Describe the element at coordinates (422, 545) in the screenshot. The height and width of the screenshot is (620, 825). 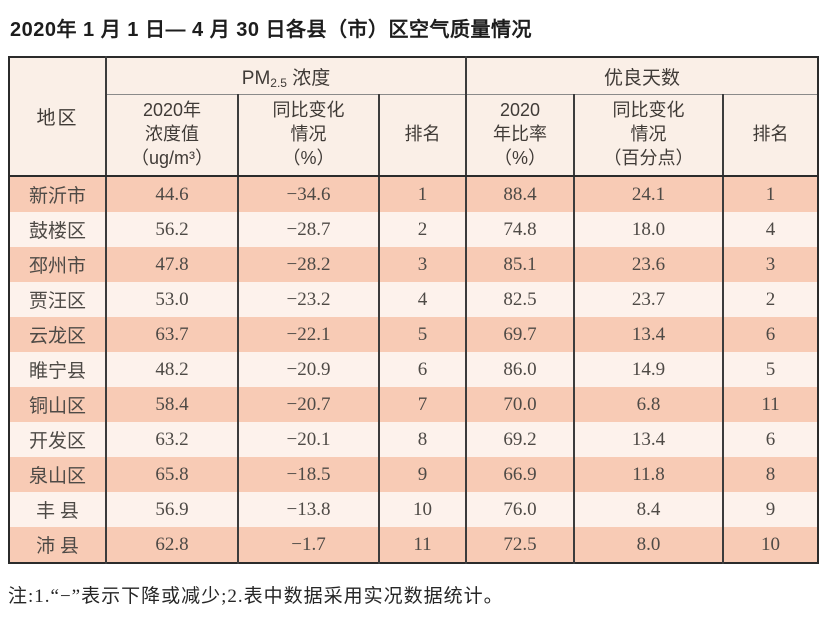
I see `pm-rank-cell: 11` at that location.